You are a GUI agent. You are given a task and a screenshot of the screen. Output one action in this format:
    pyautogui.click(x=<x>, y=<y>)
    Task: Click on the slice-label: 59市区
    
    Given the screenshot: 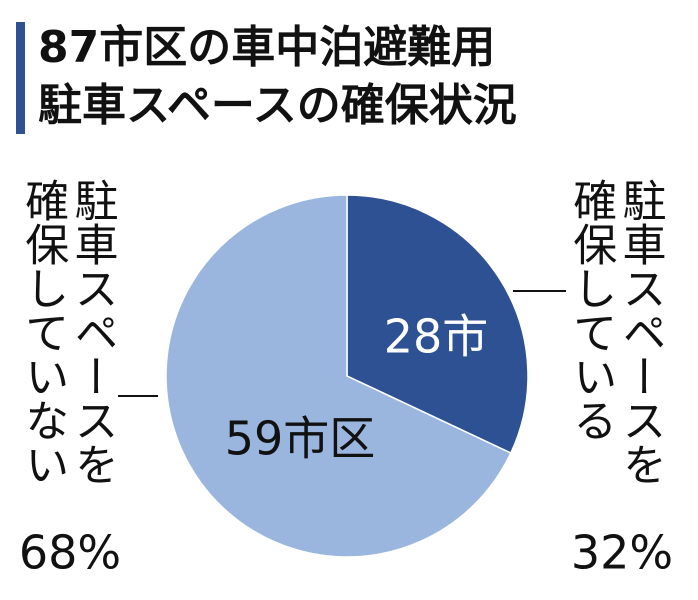 What is the action you would take?
    pyautogui.click(x=300, y=439)
    